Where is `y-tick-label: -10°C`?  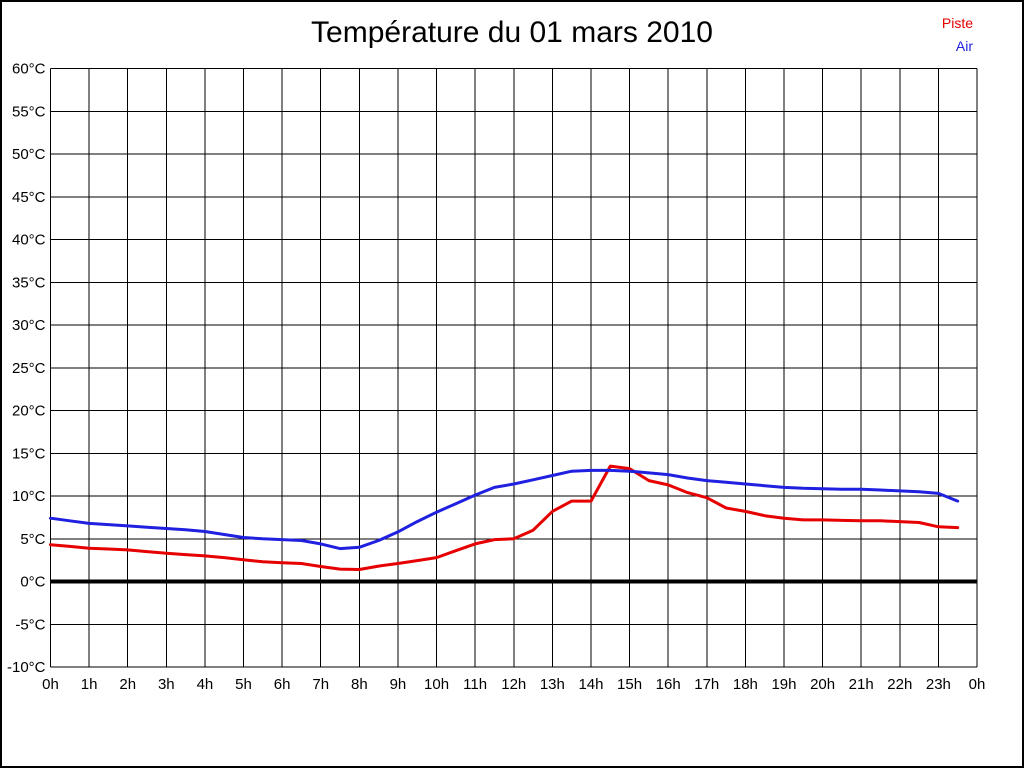
y-tick-label: -10°C is located at coordinates (26, 667).